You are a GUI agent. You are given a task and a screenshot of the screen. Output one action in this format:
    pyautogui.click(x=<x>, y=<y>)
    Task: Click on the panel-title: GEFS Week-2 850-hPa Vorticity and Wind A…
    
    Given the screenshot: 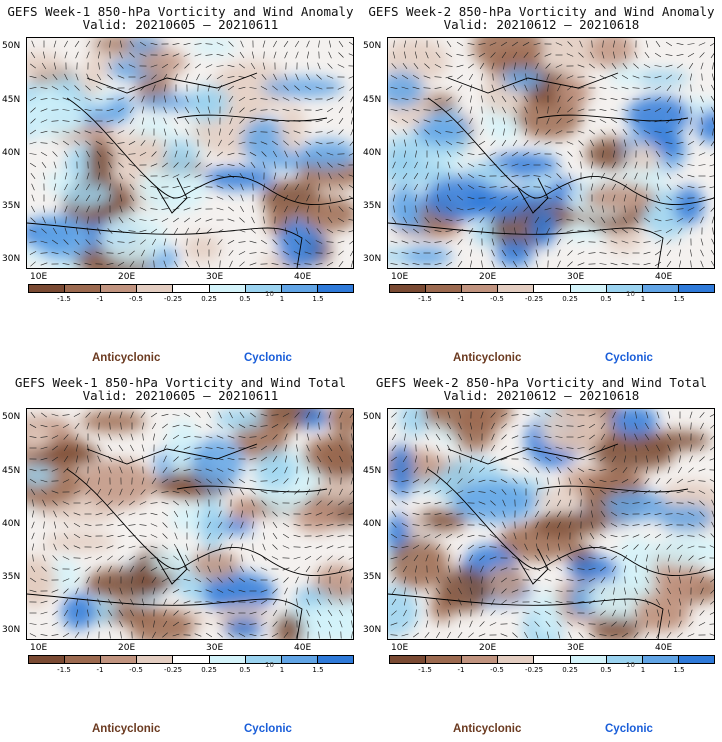 What is the action you would take?
    pyautogui.click(x=541, y=11)
    